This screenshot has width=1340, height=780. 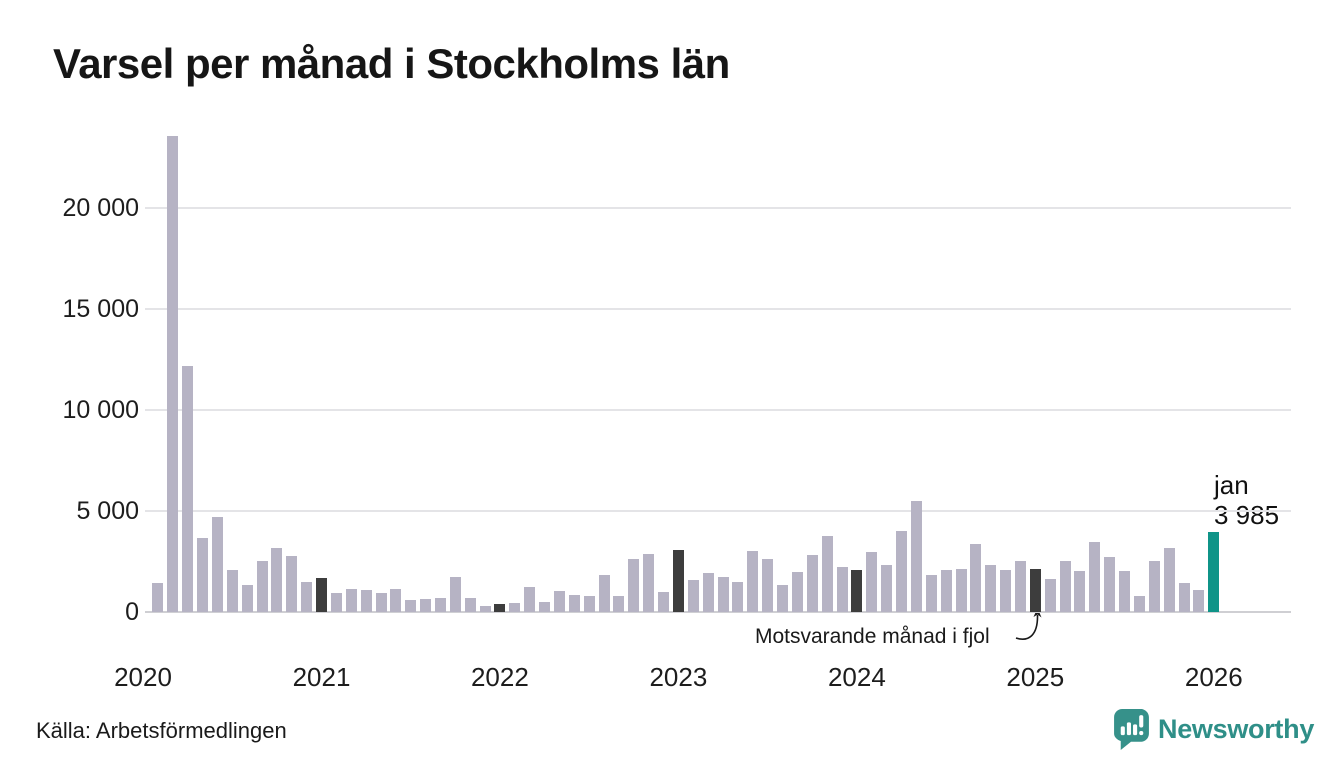 What do you see at coordinates (391, 63) in the screenshot?
I see `page-title: Varsel per månad i Stockholms län` at bounding box center [391, 63].